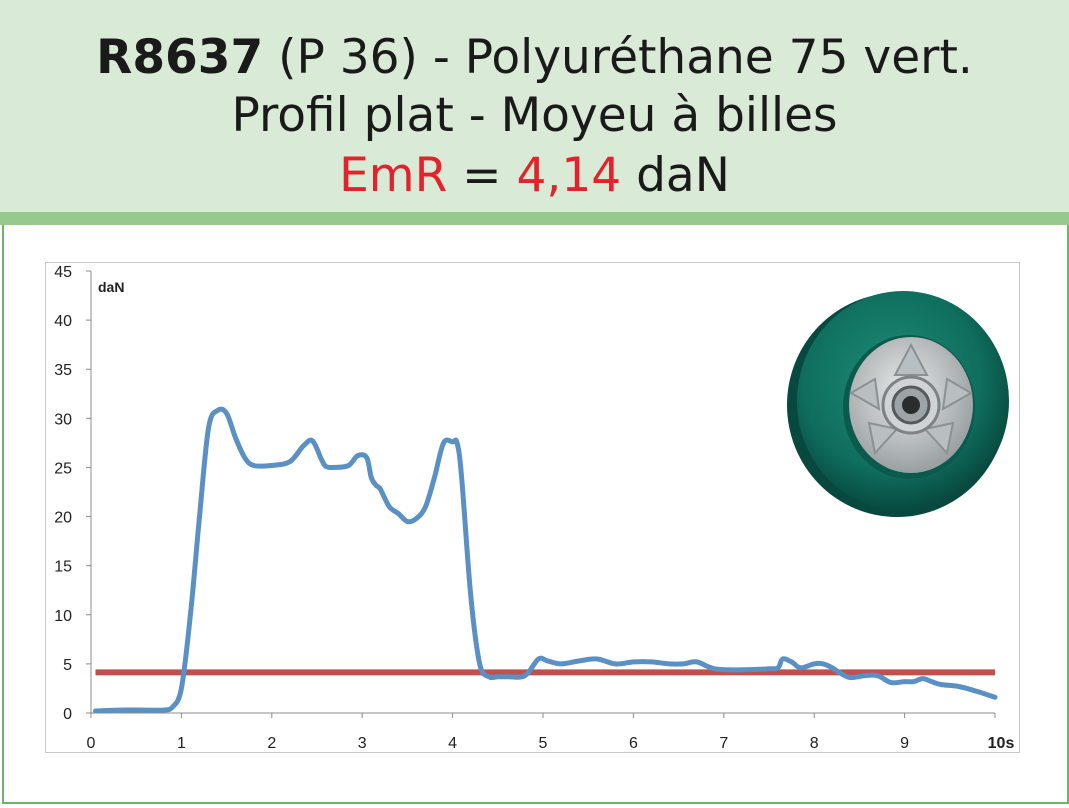 This screenshot has width=1069, height=808. What do you see at coordinates (904, 743) in the screenshot?
I see `x-tick-label: 9` at bounding box center [904, 743].